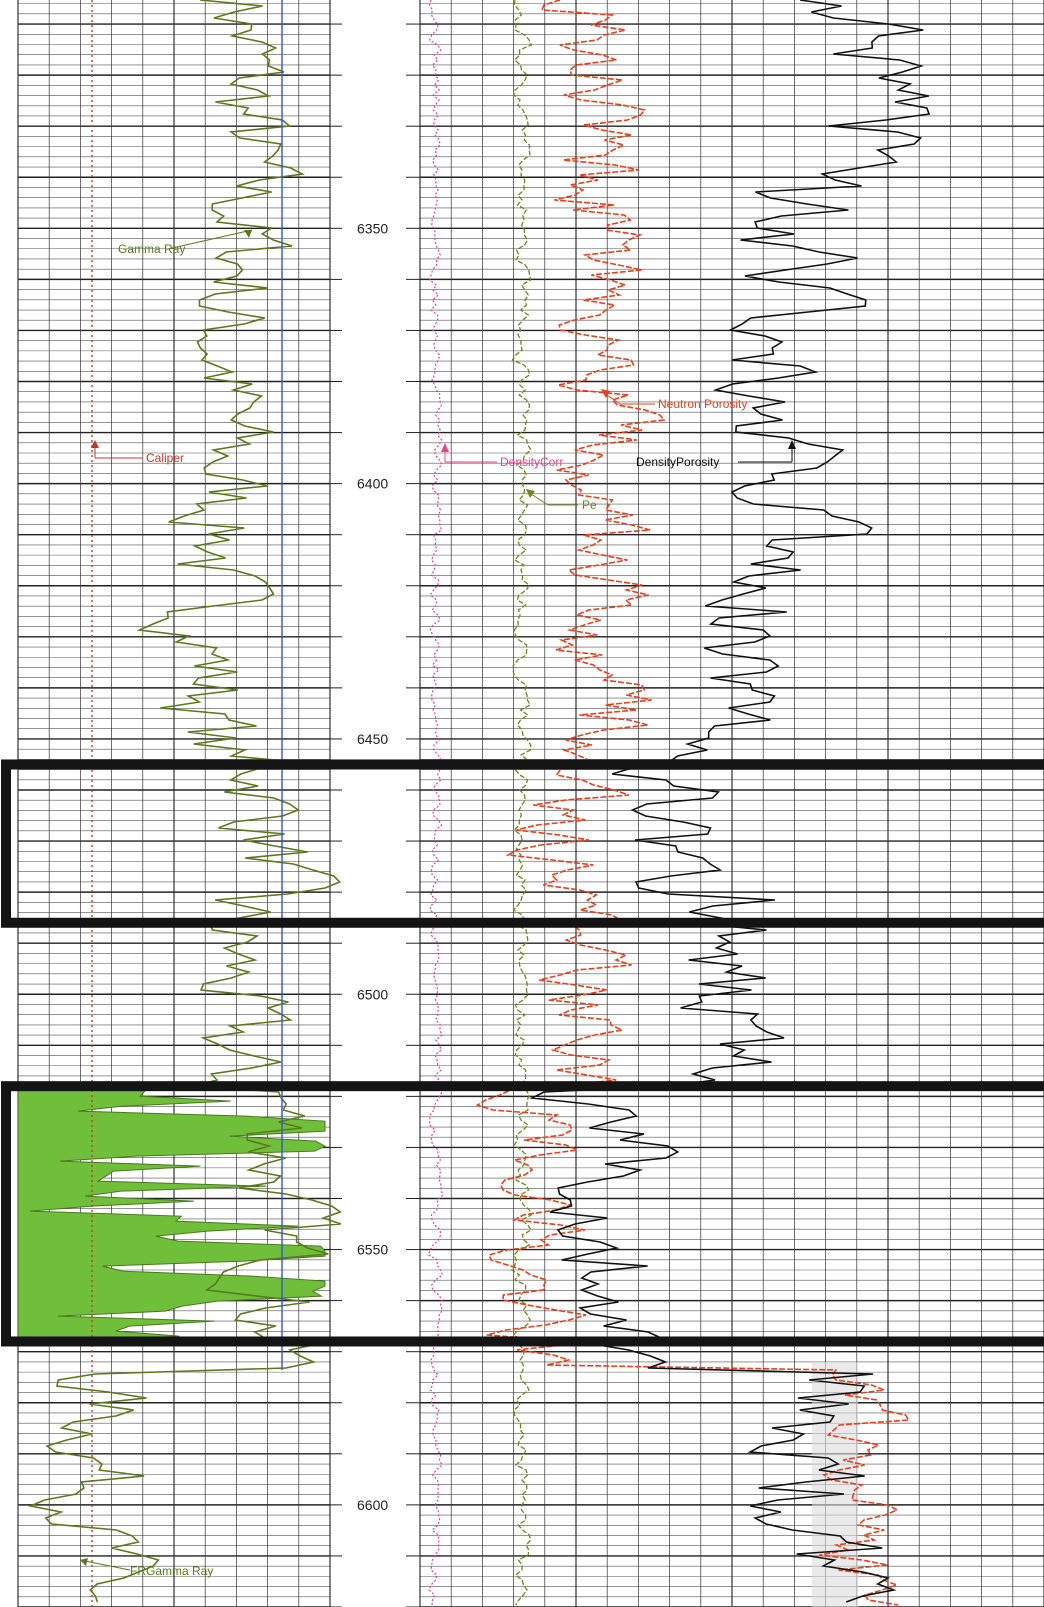 This screenshot has width=1044, height=1607. I want to click on gamma-ray-shale-fill, so click(172, 1213).